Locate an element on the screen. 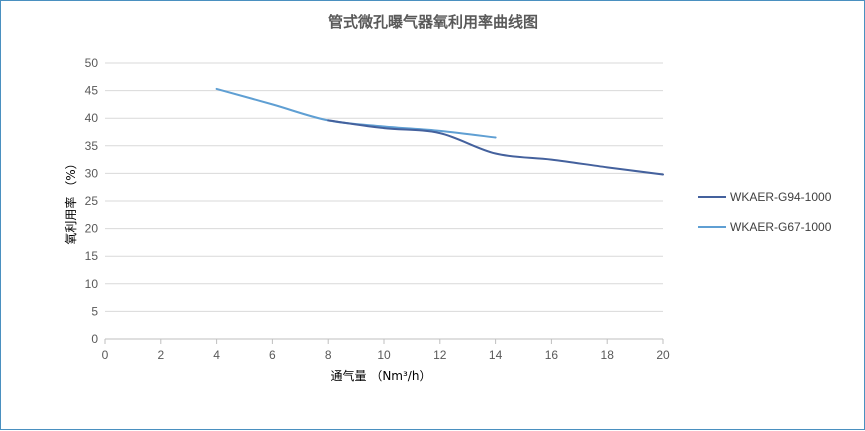 Image resolution: width=865 pixels, height=431 pixels. legend-label: WKAER-G67-1000 is located at coordinates (781, 227).